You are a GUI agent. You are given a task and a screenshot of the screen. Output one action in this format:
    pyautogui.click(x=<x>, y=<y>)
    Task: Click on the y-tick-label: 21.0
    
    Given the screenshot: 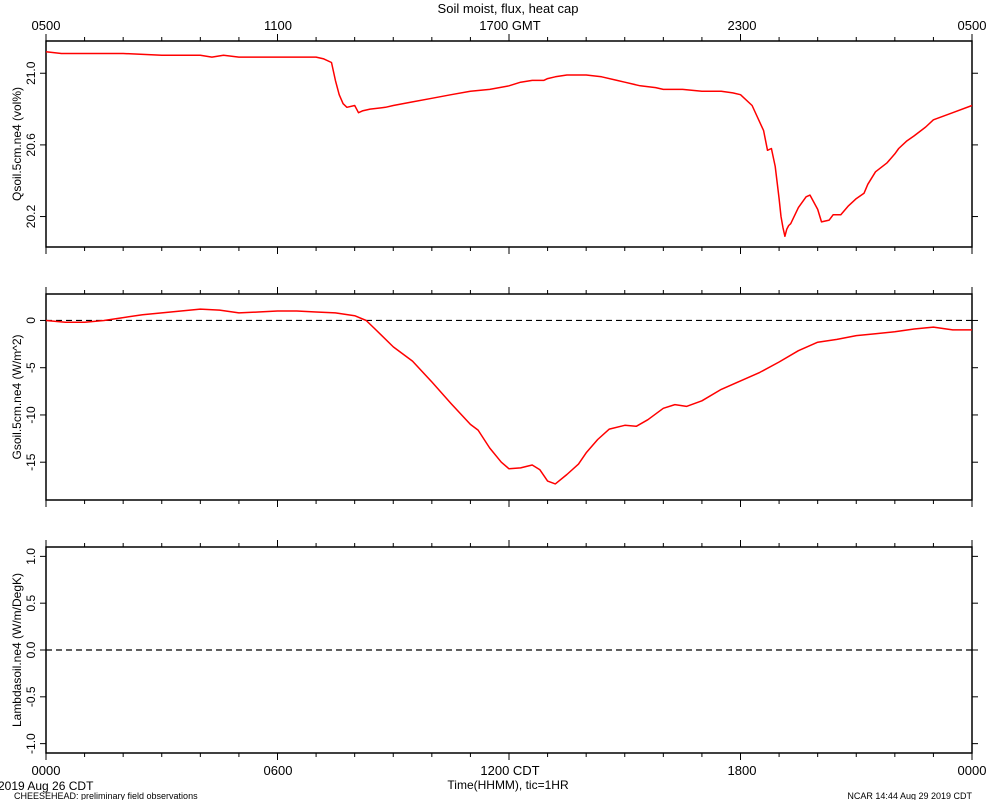 What is the action you would take?
    pyautogui.click(x=31, y=73)
    